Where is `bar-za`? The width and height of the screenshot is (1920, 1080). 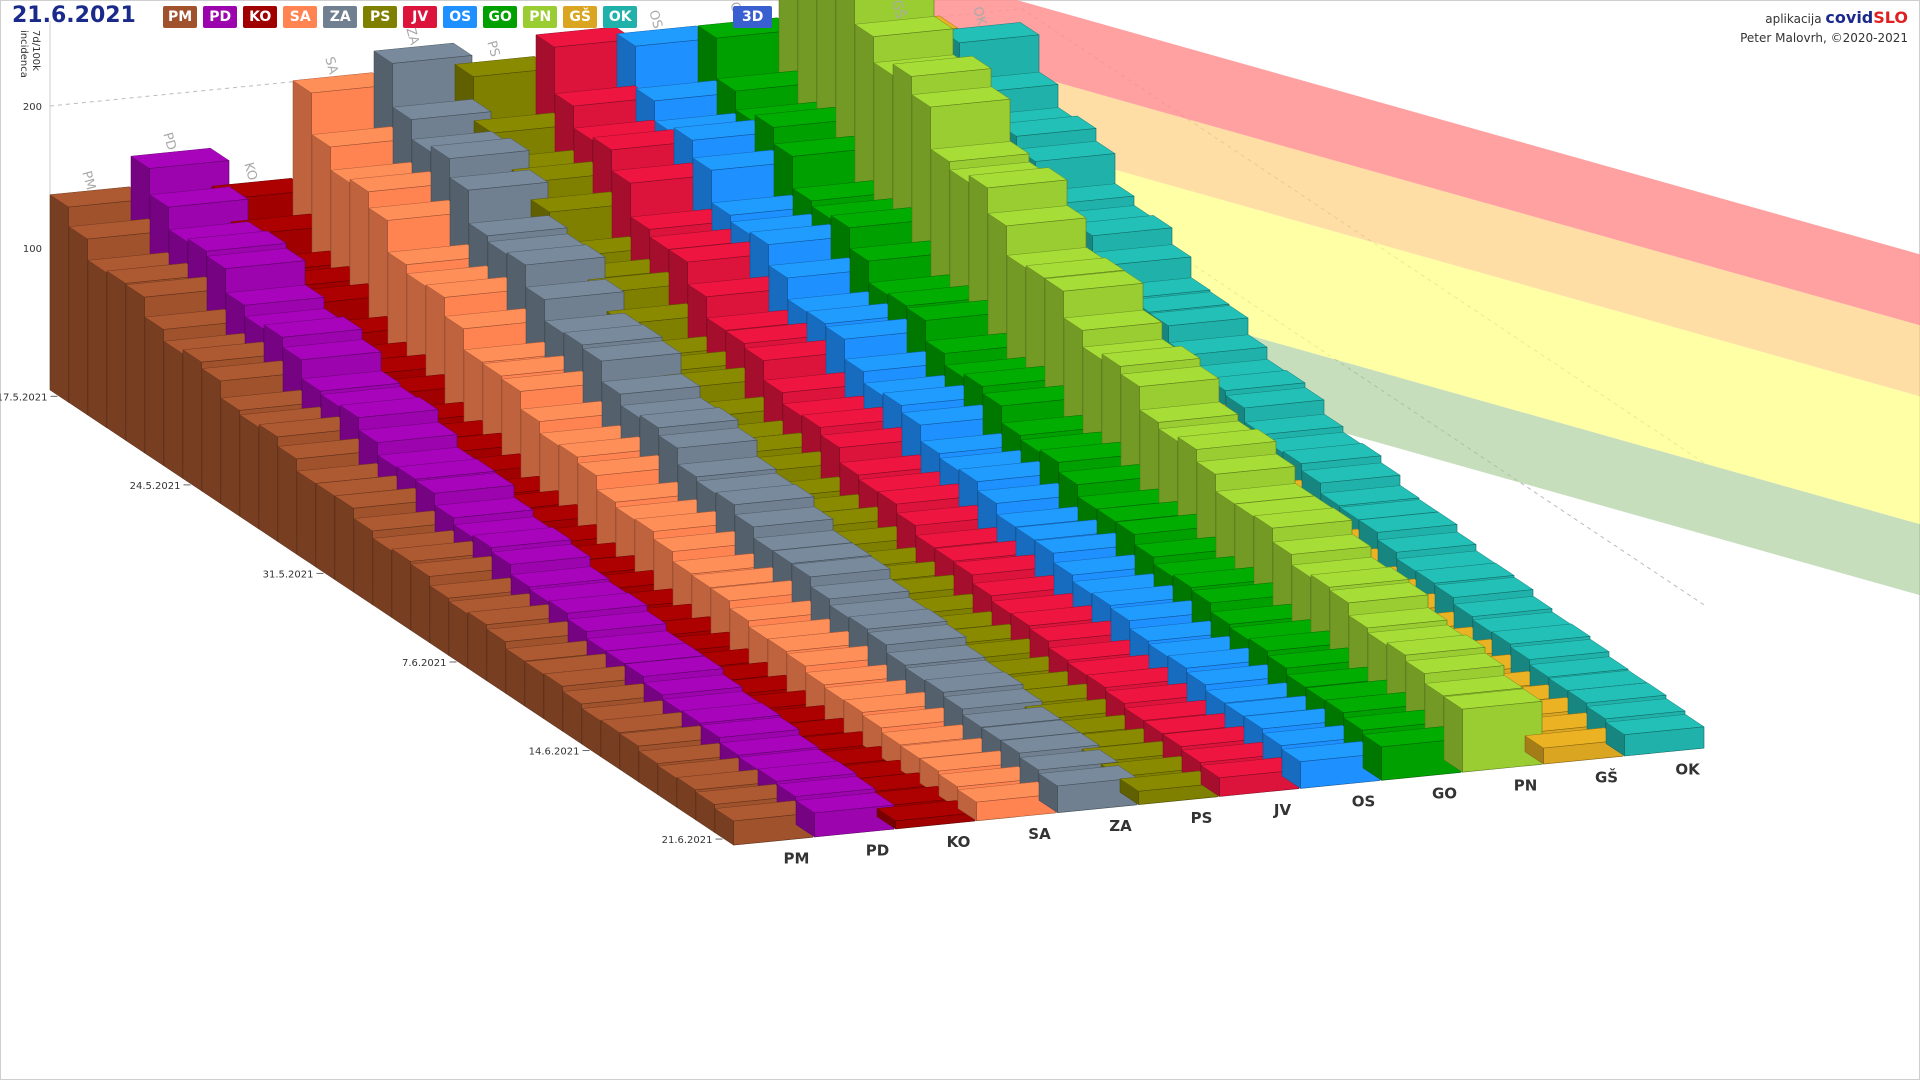 bar-za is located at coordinates (1088, 789).